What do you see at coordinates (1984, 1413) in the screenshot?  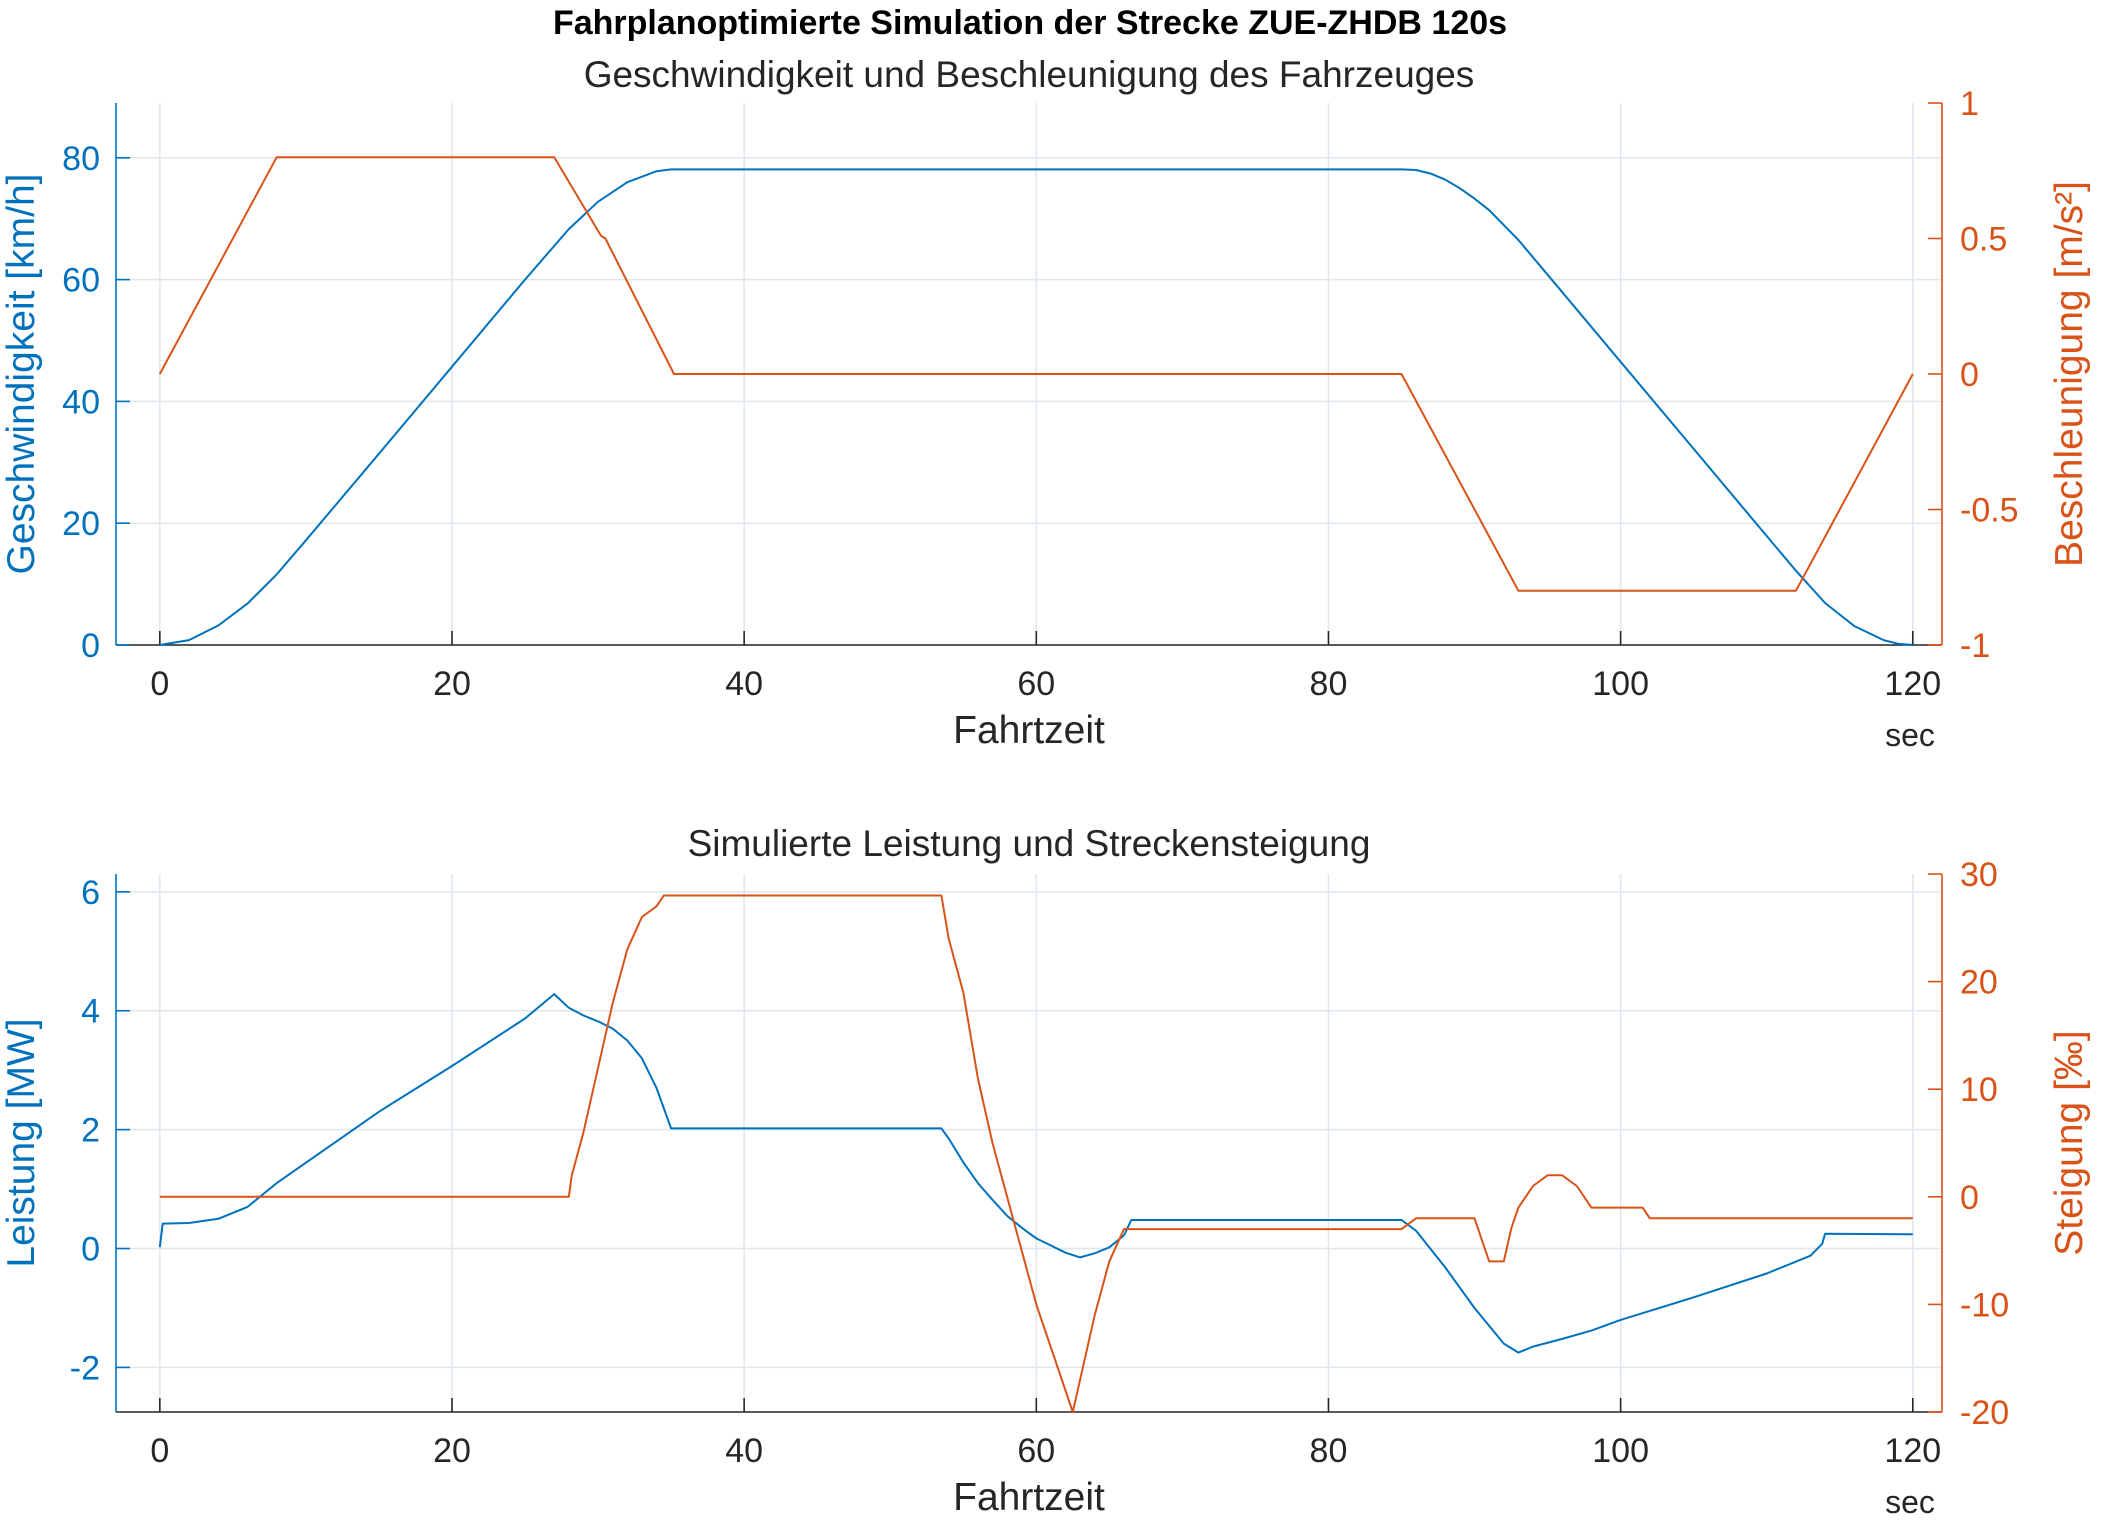 I see `right-tick-label: -20` at bounding box center [1984, 1413].